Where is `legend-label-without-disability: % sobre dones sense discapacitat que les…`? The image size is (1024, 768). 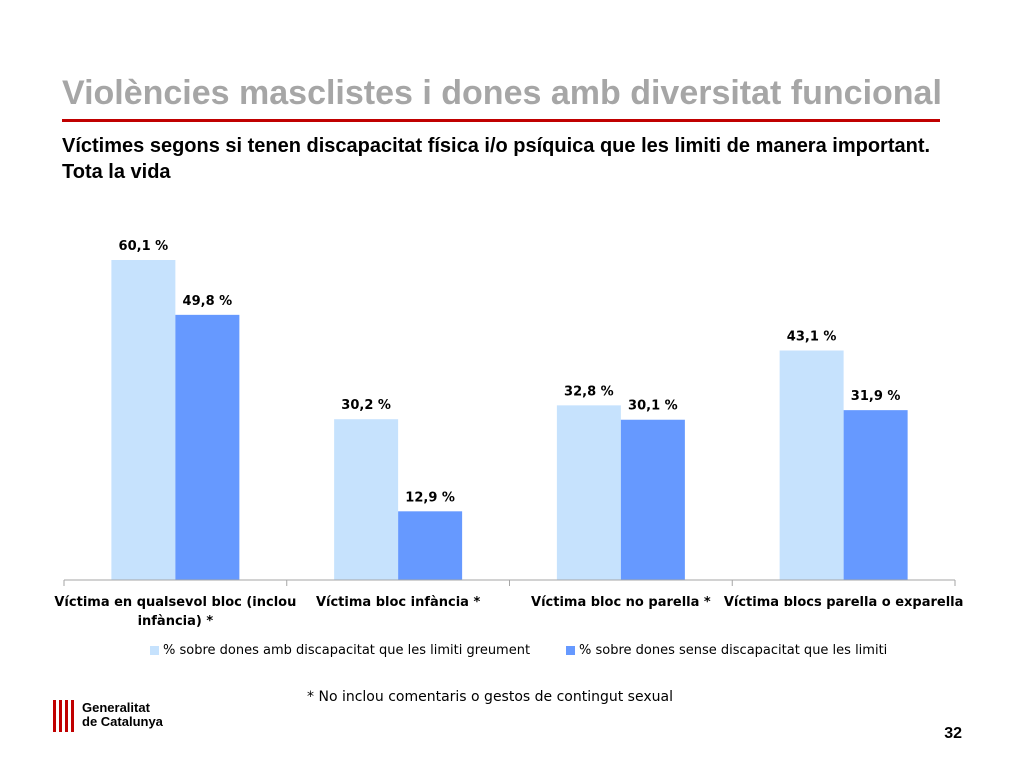
legend-label-without-disability: % sobre dones sense discapacitat que les… is located at coordinates (733, 650).